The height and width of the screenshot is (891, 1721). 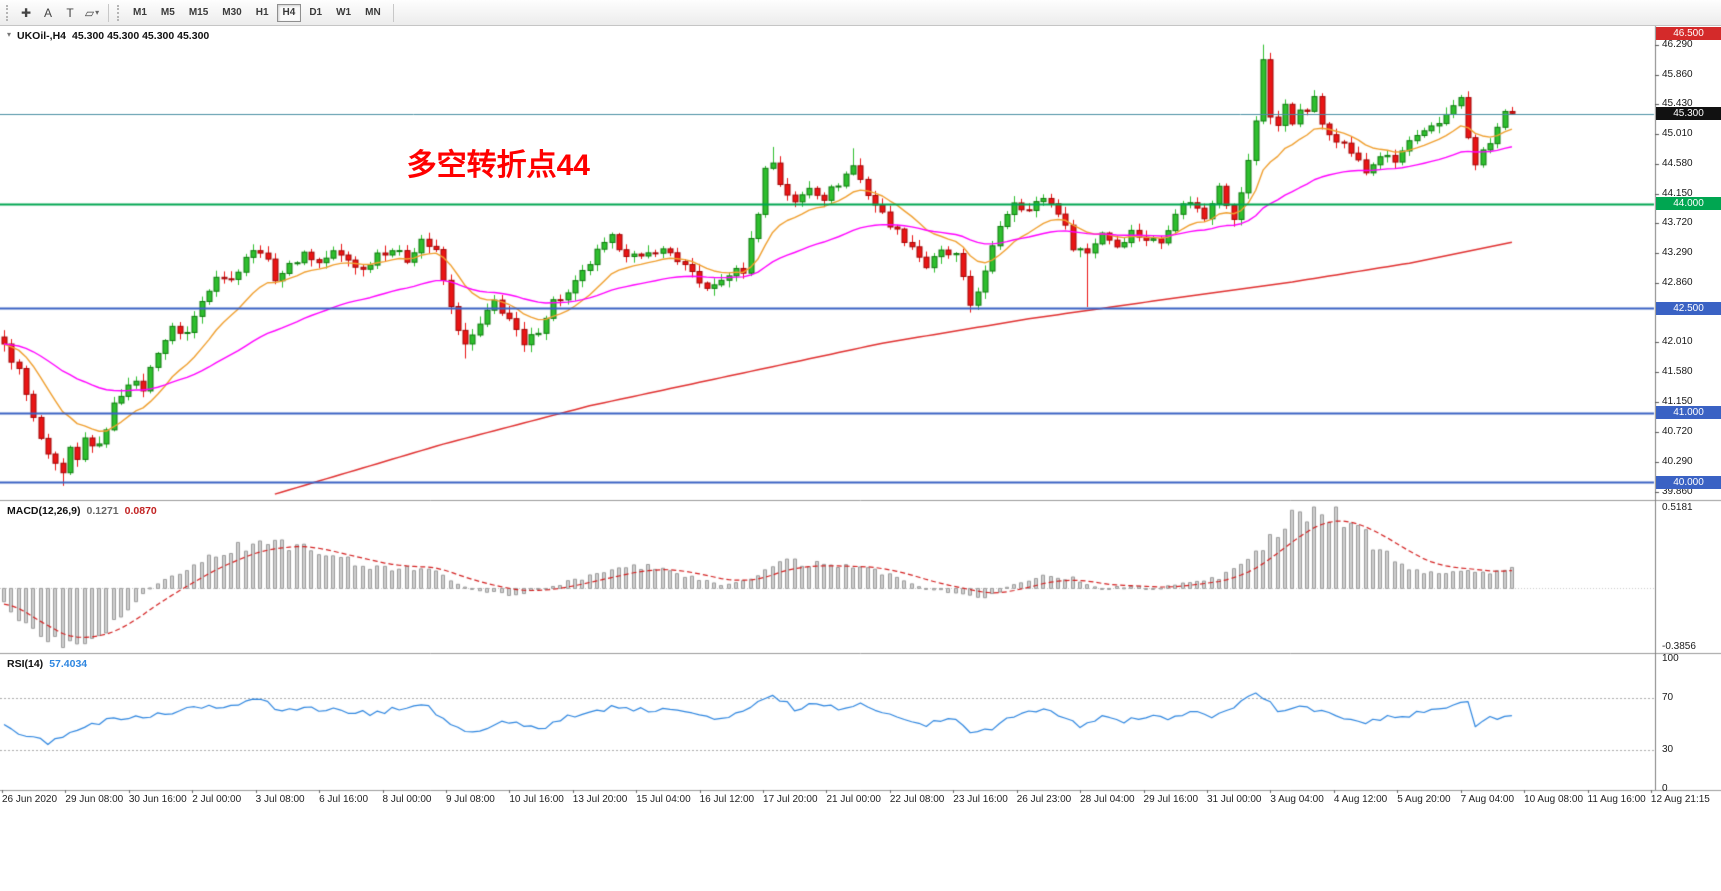 I want to click on shapes-icon: ▱ ▾, so click(x=92, y=12).